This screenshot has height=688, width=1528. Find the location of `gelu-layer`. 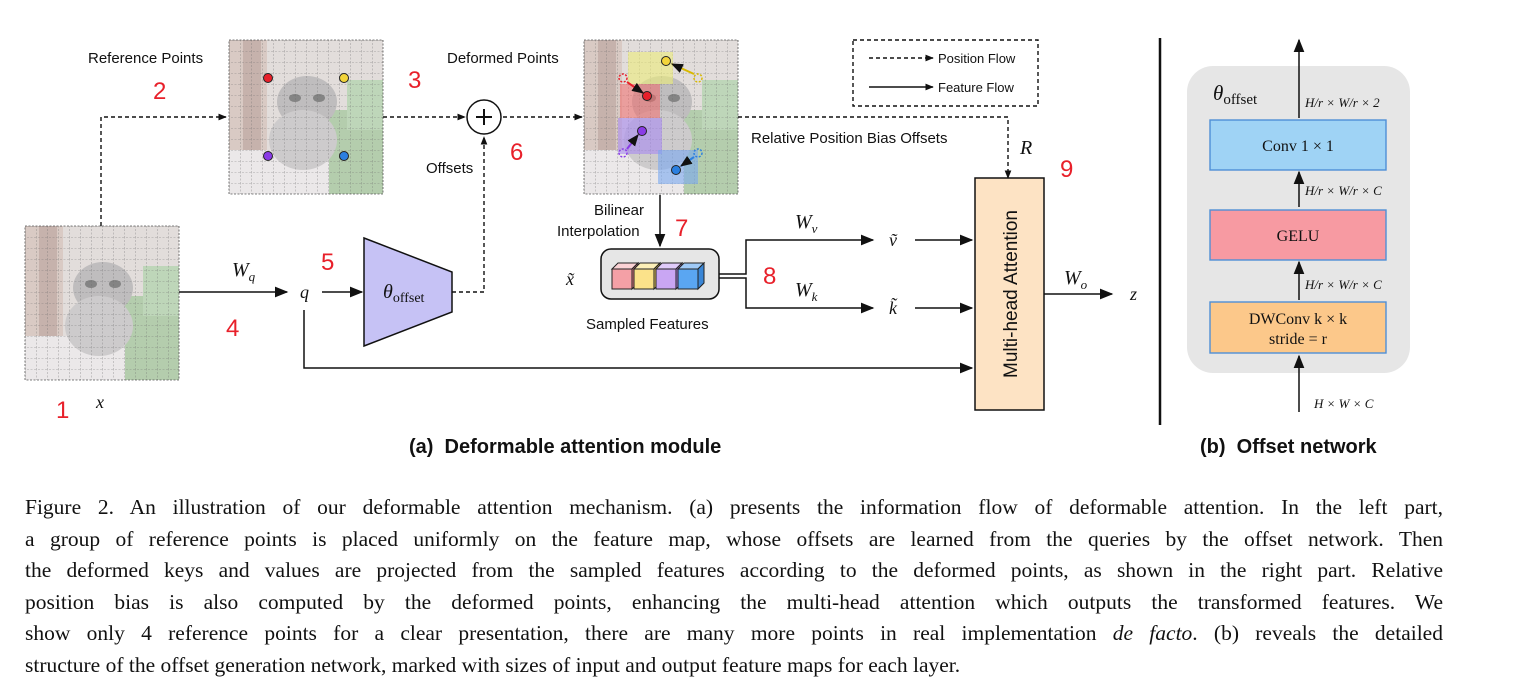

gelu-layer is located at coordinates (1298, 235).